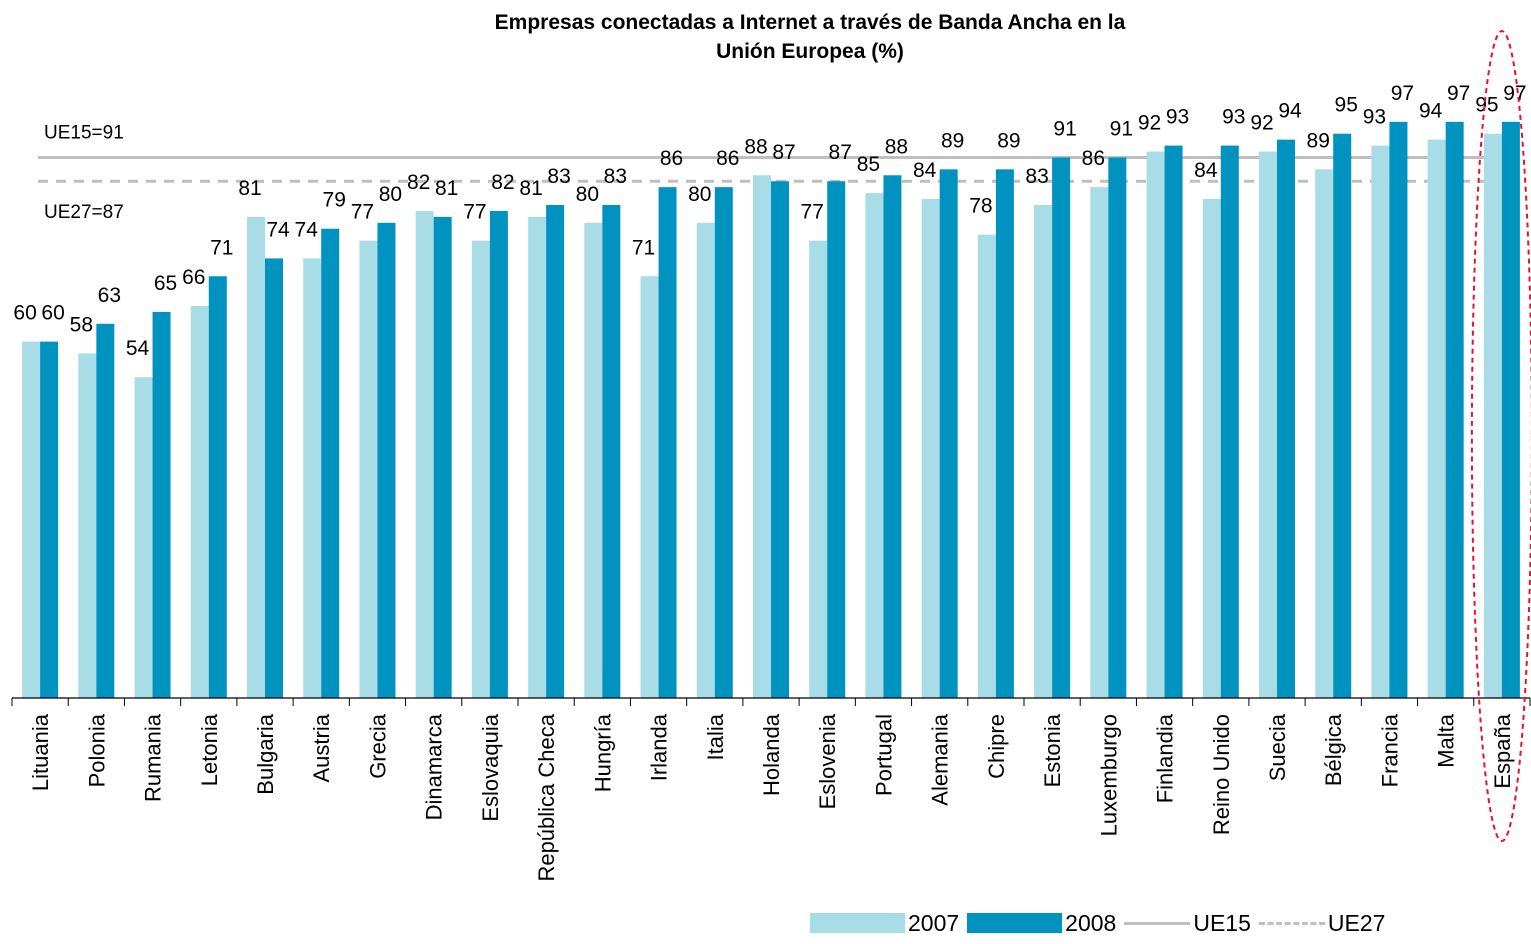  I want to click on reference-label-ue15: UE15=91, so click(84, 132).